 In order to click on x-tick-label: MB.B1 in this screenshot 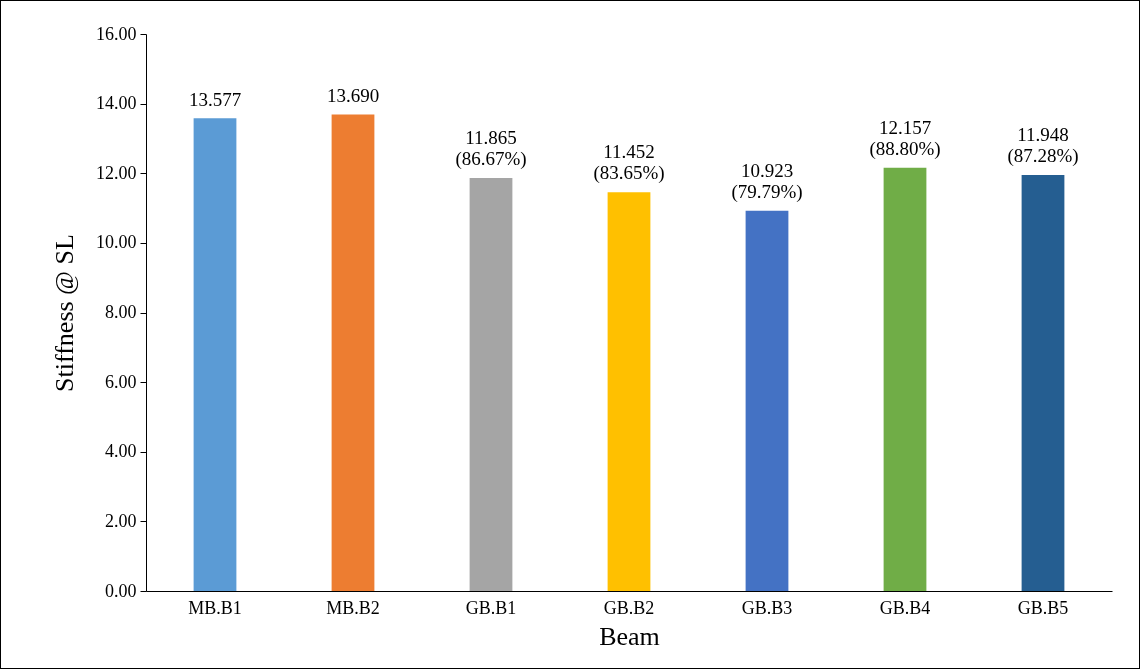, I will do `click(215, 607)`.